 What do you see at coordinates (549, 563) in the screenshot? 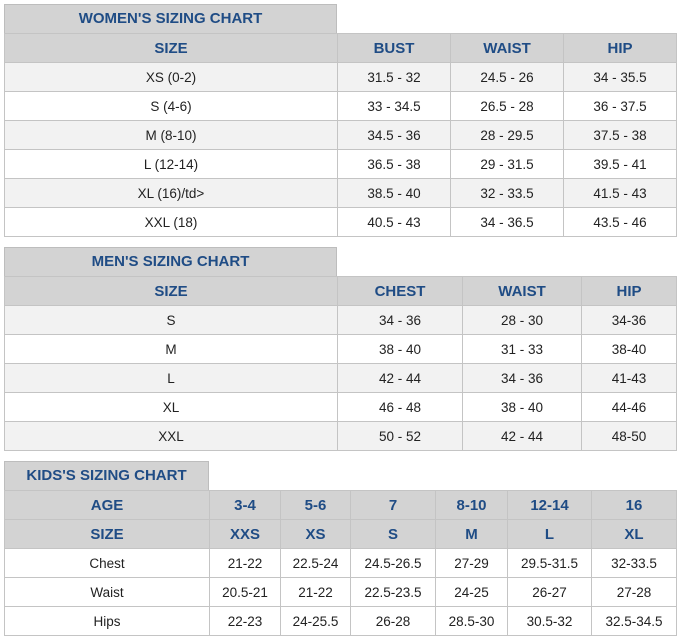
I see `cell: 29.5-31.5` at bounding box center [549, 563].